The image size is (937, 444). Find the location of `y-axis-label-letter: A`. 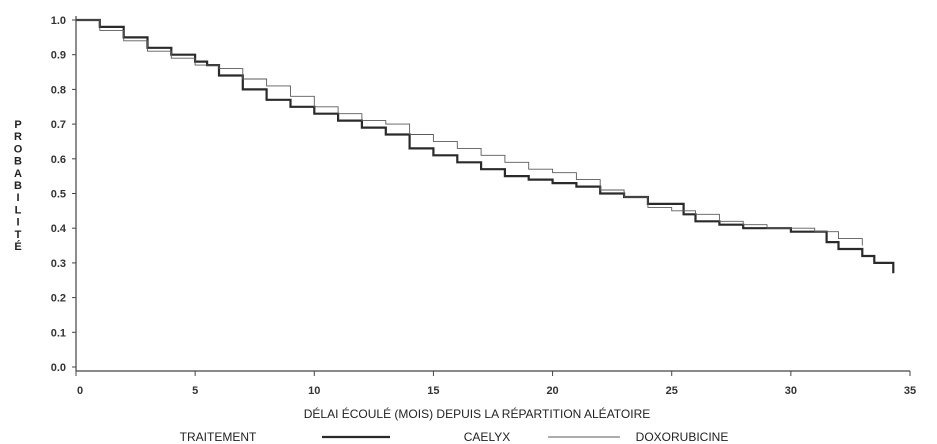

y-axis-label-letter: A is located at coordinates (18, 174).